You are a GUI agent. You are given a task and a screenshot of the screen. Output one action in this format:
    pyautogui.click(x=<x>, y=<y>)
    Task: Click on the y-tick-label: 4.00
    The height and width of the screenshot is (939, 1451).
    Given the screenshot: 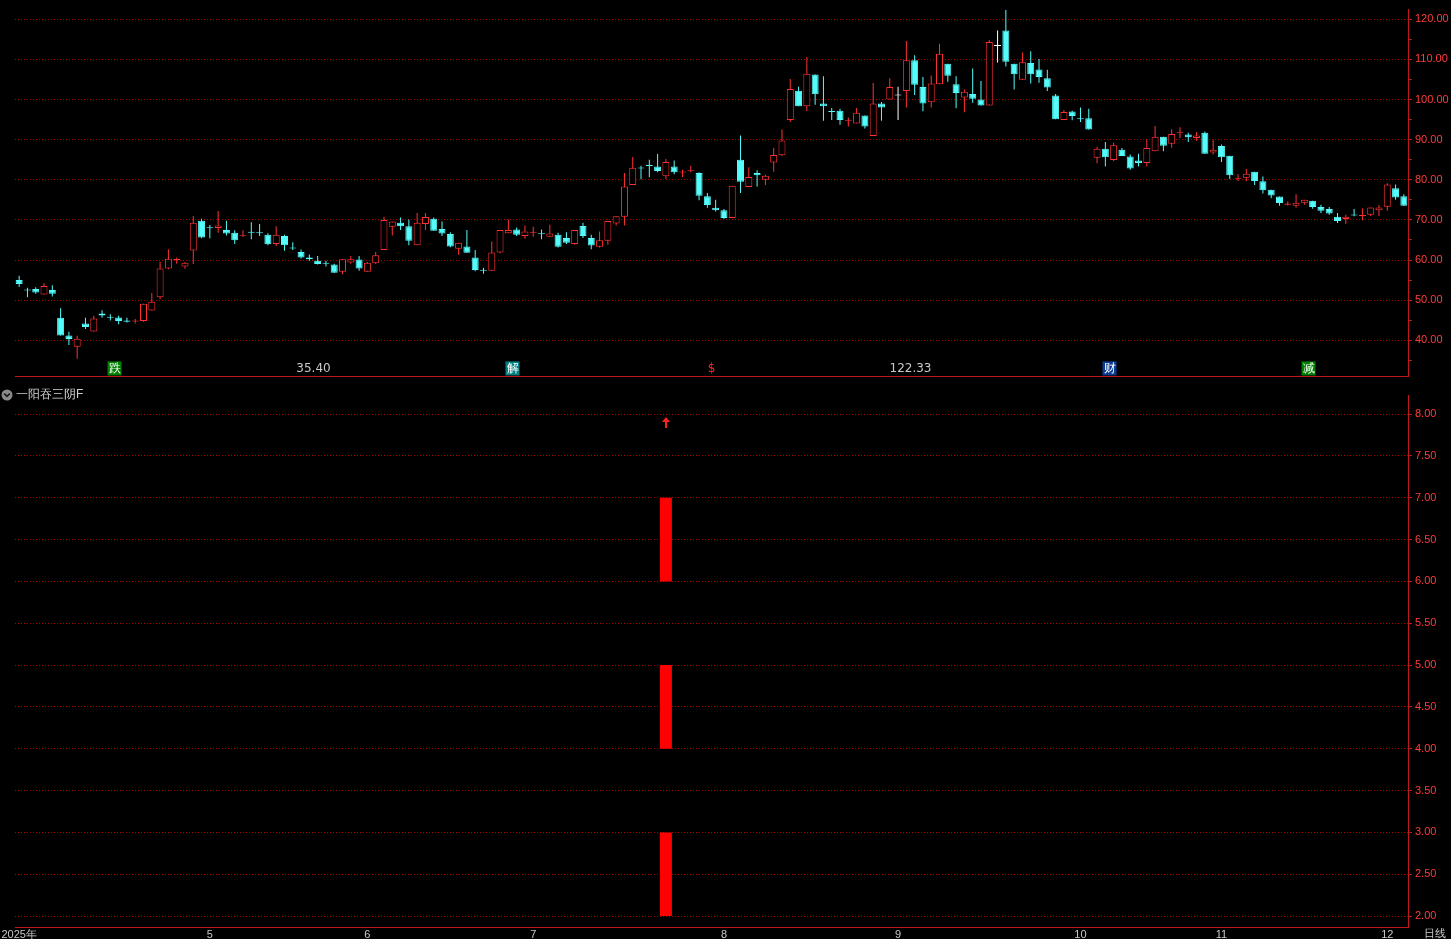 What is the action you would take?
    pyautogui.click(x=1426, y=747)
    